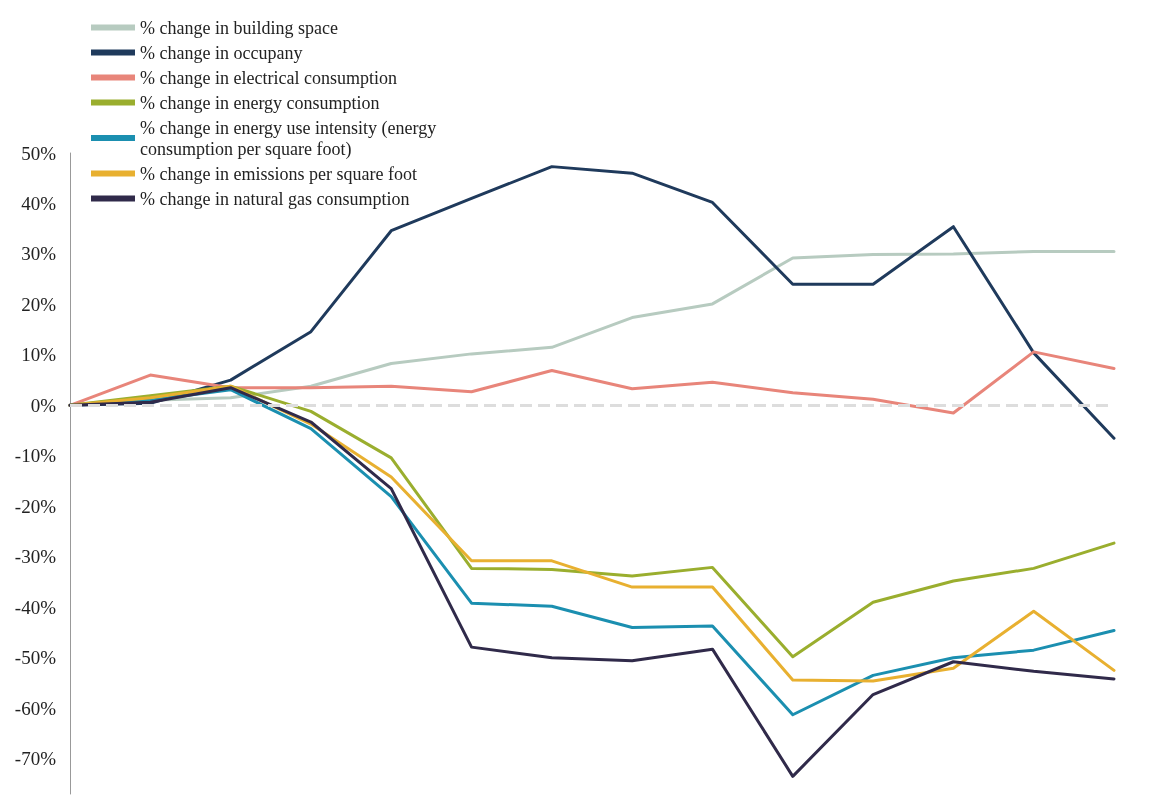  Describe the element at coordinates (39, 254) in the screenshot. I see `y-tick-label: 30%` at that location.